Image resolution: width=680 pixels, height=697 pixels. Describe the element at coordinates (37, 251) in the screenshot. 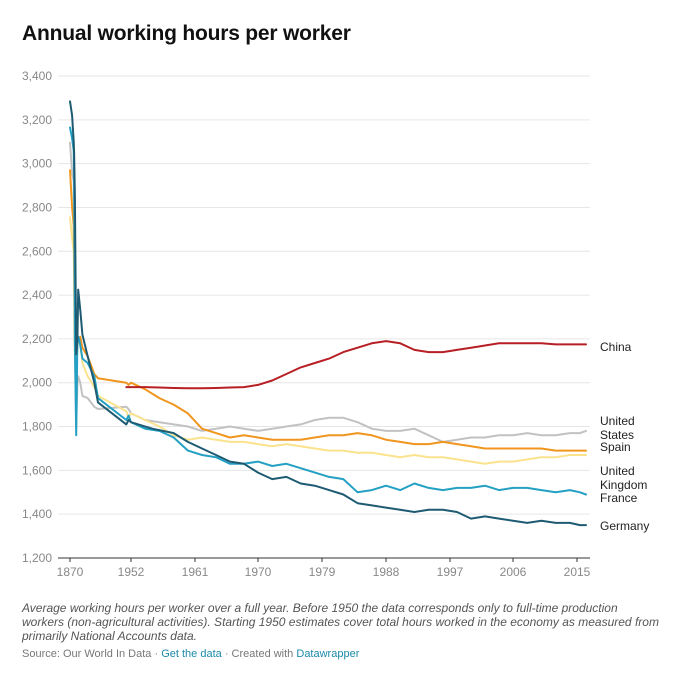

I see `y-tick-label: 2,600` at that location.